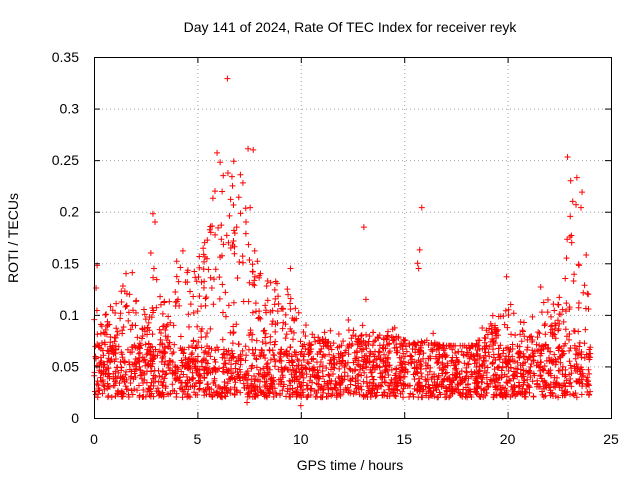  I want to click on y-tick-label: 0.05, so click(65, 366).